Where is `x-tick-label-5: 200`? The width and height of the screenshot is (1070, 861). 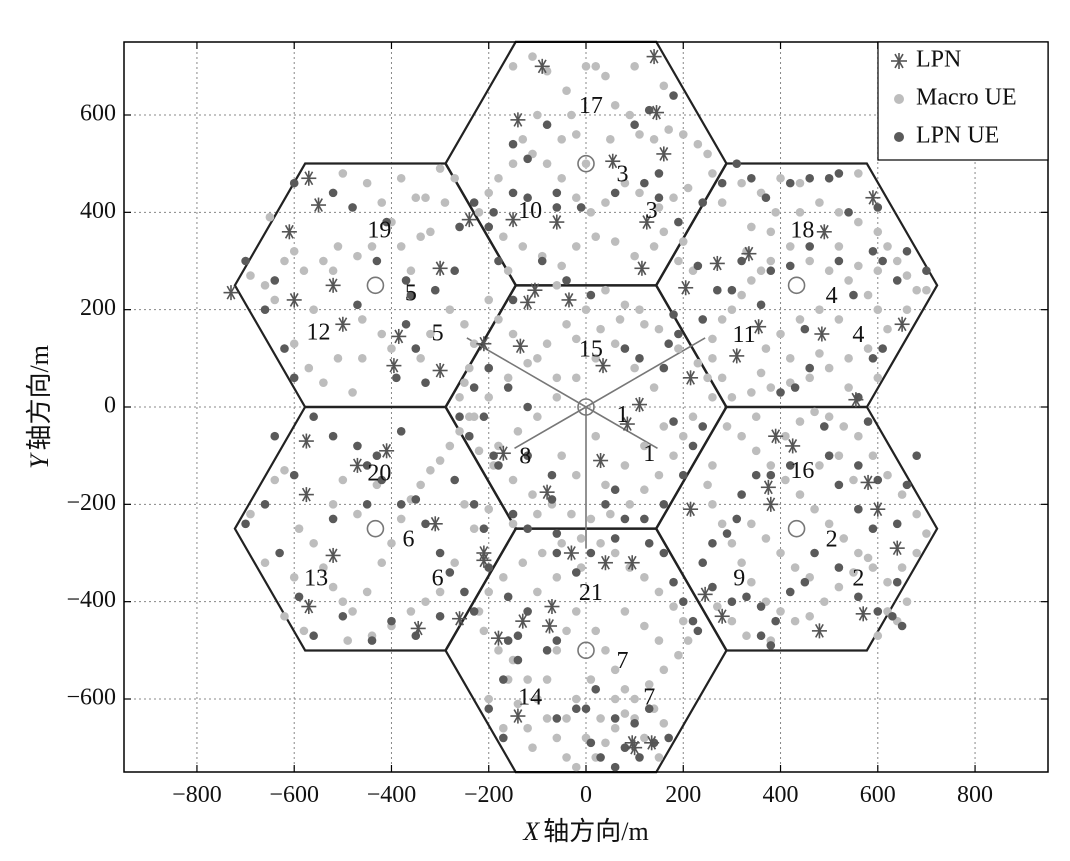 x-tick-label-5: 200 is located at coordinates (683, 795).